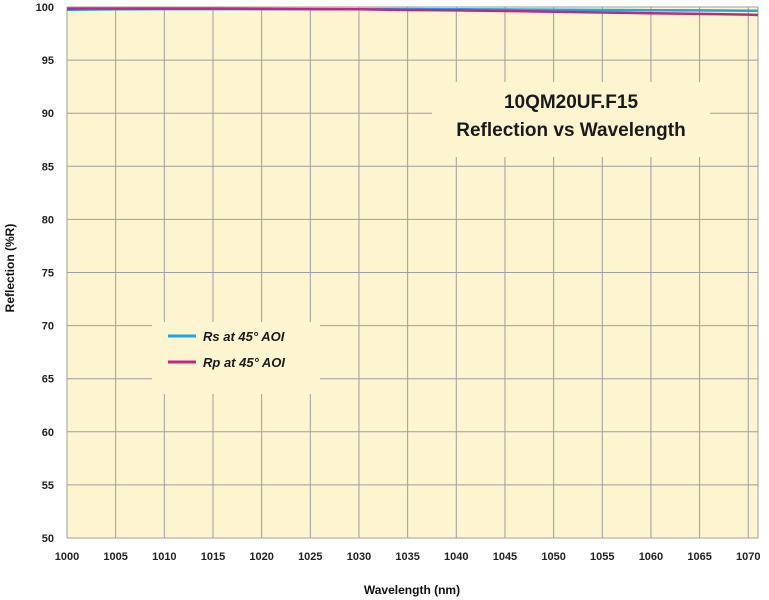  I want to click on x-tick-label: 1020, so click(261, 557).